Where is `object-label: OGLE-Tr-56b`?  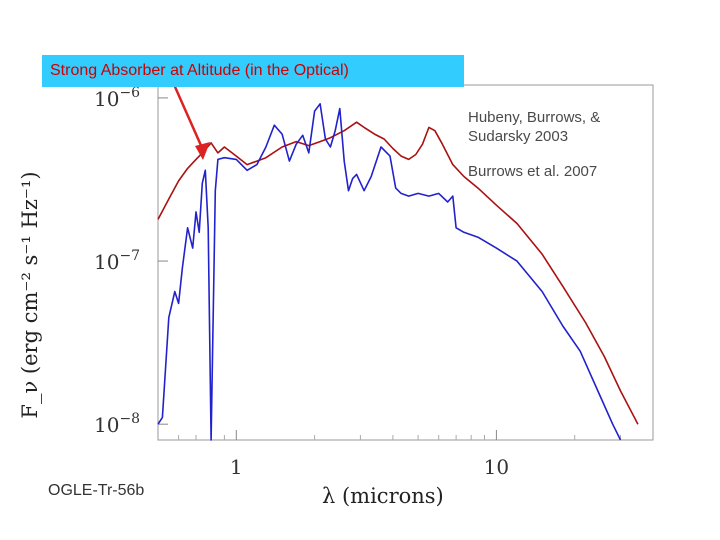
object-label: OGLE-Tr-56b is located at coordinates (96, 490).